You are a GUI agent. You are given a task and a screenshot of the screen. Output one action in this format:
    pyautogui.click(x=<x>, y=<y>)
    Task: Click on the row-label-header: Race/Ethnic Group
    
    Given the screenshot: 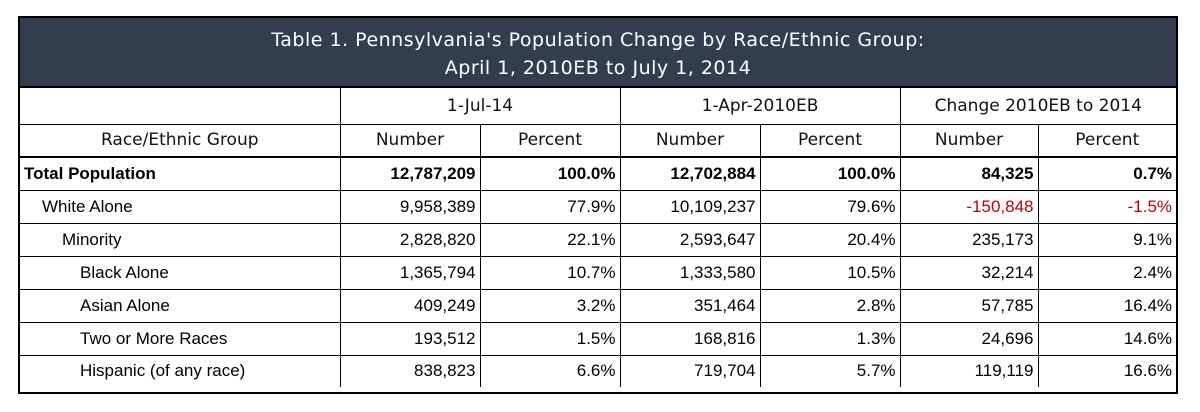 What is the action you would take?
    pyautogui.click(x=180, y=141)
    